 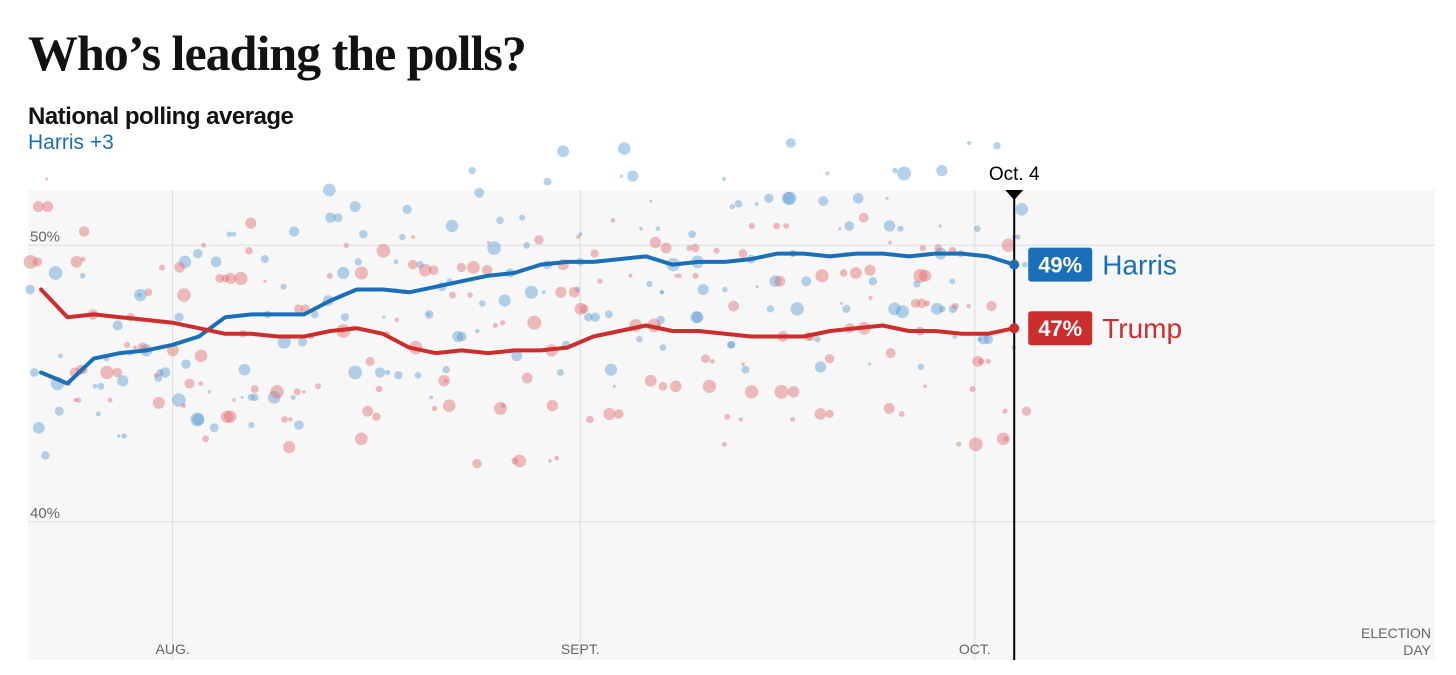 What do you see at coordinates (161, 116) in the screenshot?
I see `chart-subtitle: National polling average` at bounding box center [161, 116].